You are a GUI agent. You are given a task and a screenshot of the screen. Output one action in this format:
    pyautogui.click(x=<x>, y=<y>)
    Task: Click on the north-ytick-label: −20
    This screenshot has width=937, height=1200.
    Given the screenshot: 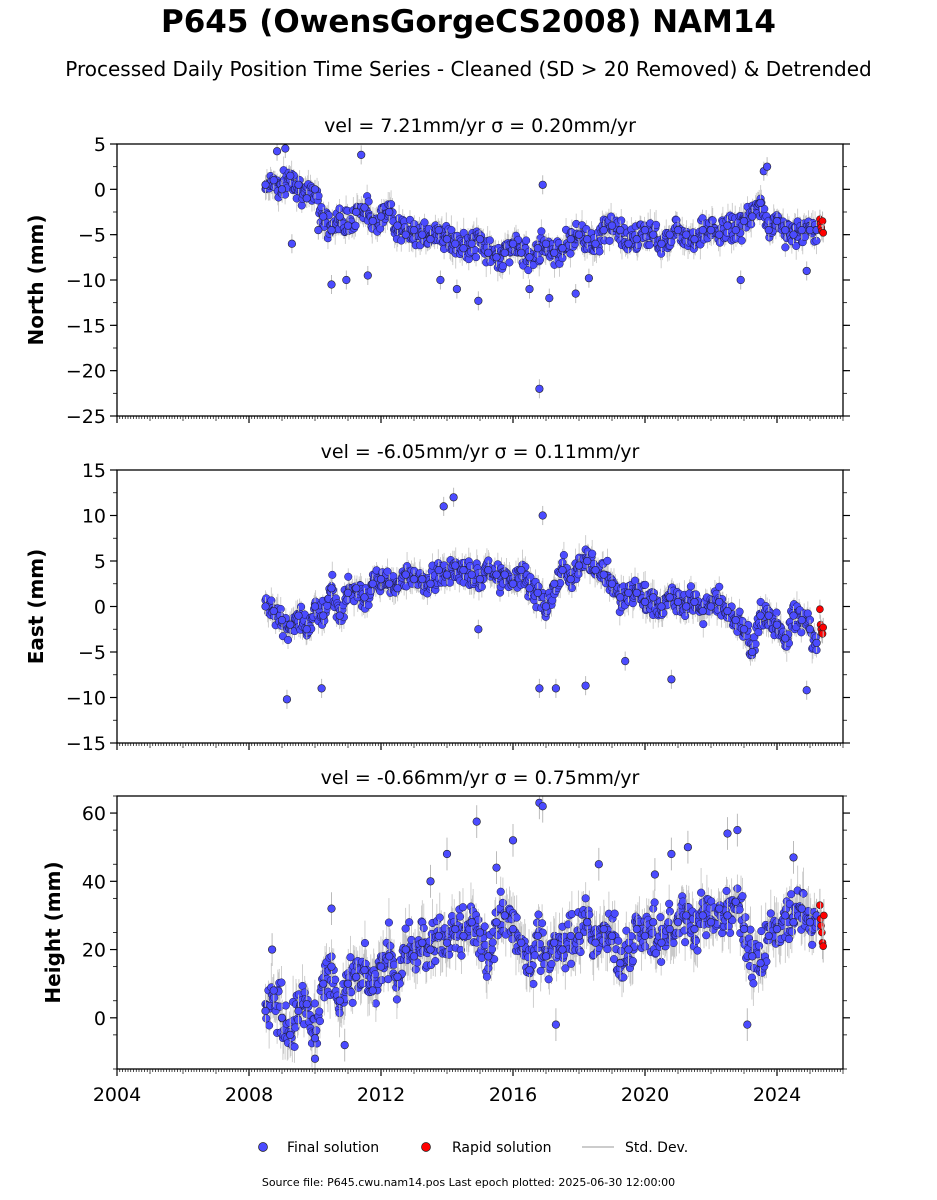 What is the action you would take?
    pyautogui.click(x=86, y=372)
    